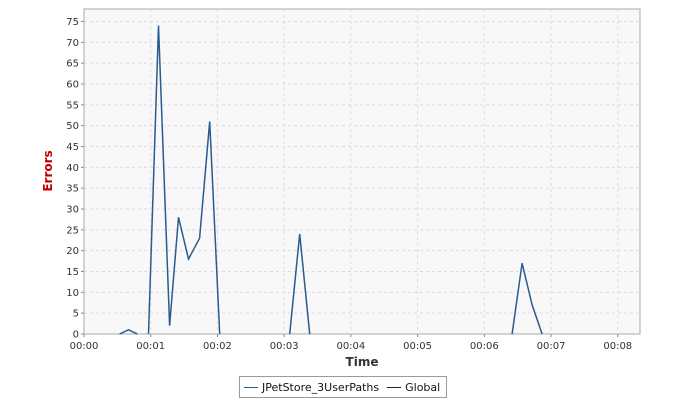 The height and width of the screenshot is (400, 690). I want to click on y-tick-label: 5, so click(76, 314).